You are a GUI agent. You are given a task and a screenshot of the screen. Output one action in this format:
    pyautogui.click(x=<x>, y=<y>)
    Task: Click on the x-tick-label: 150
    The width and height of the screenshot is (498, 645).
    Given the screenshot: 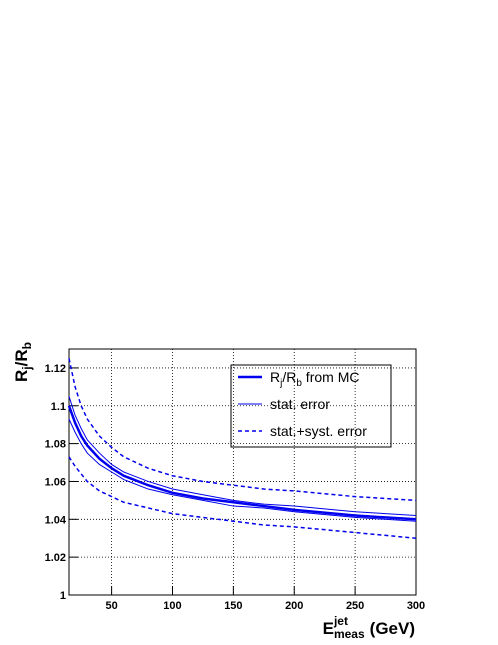 What is the action you would take?
    pyautogui.click(x=233, y=606)
    